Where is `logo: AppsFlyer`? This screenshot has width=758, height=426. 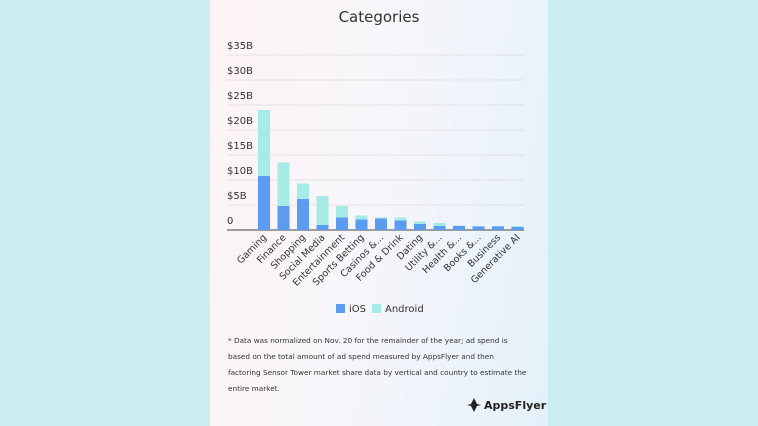 logo: AppsFlyer is located at coordinates (506, 405).